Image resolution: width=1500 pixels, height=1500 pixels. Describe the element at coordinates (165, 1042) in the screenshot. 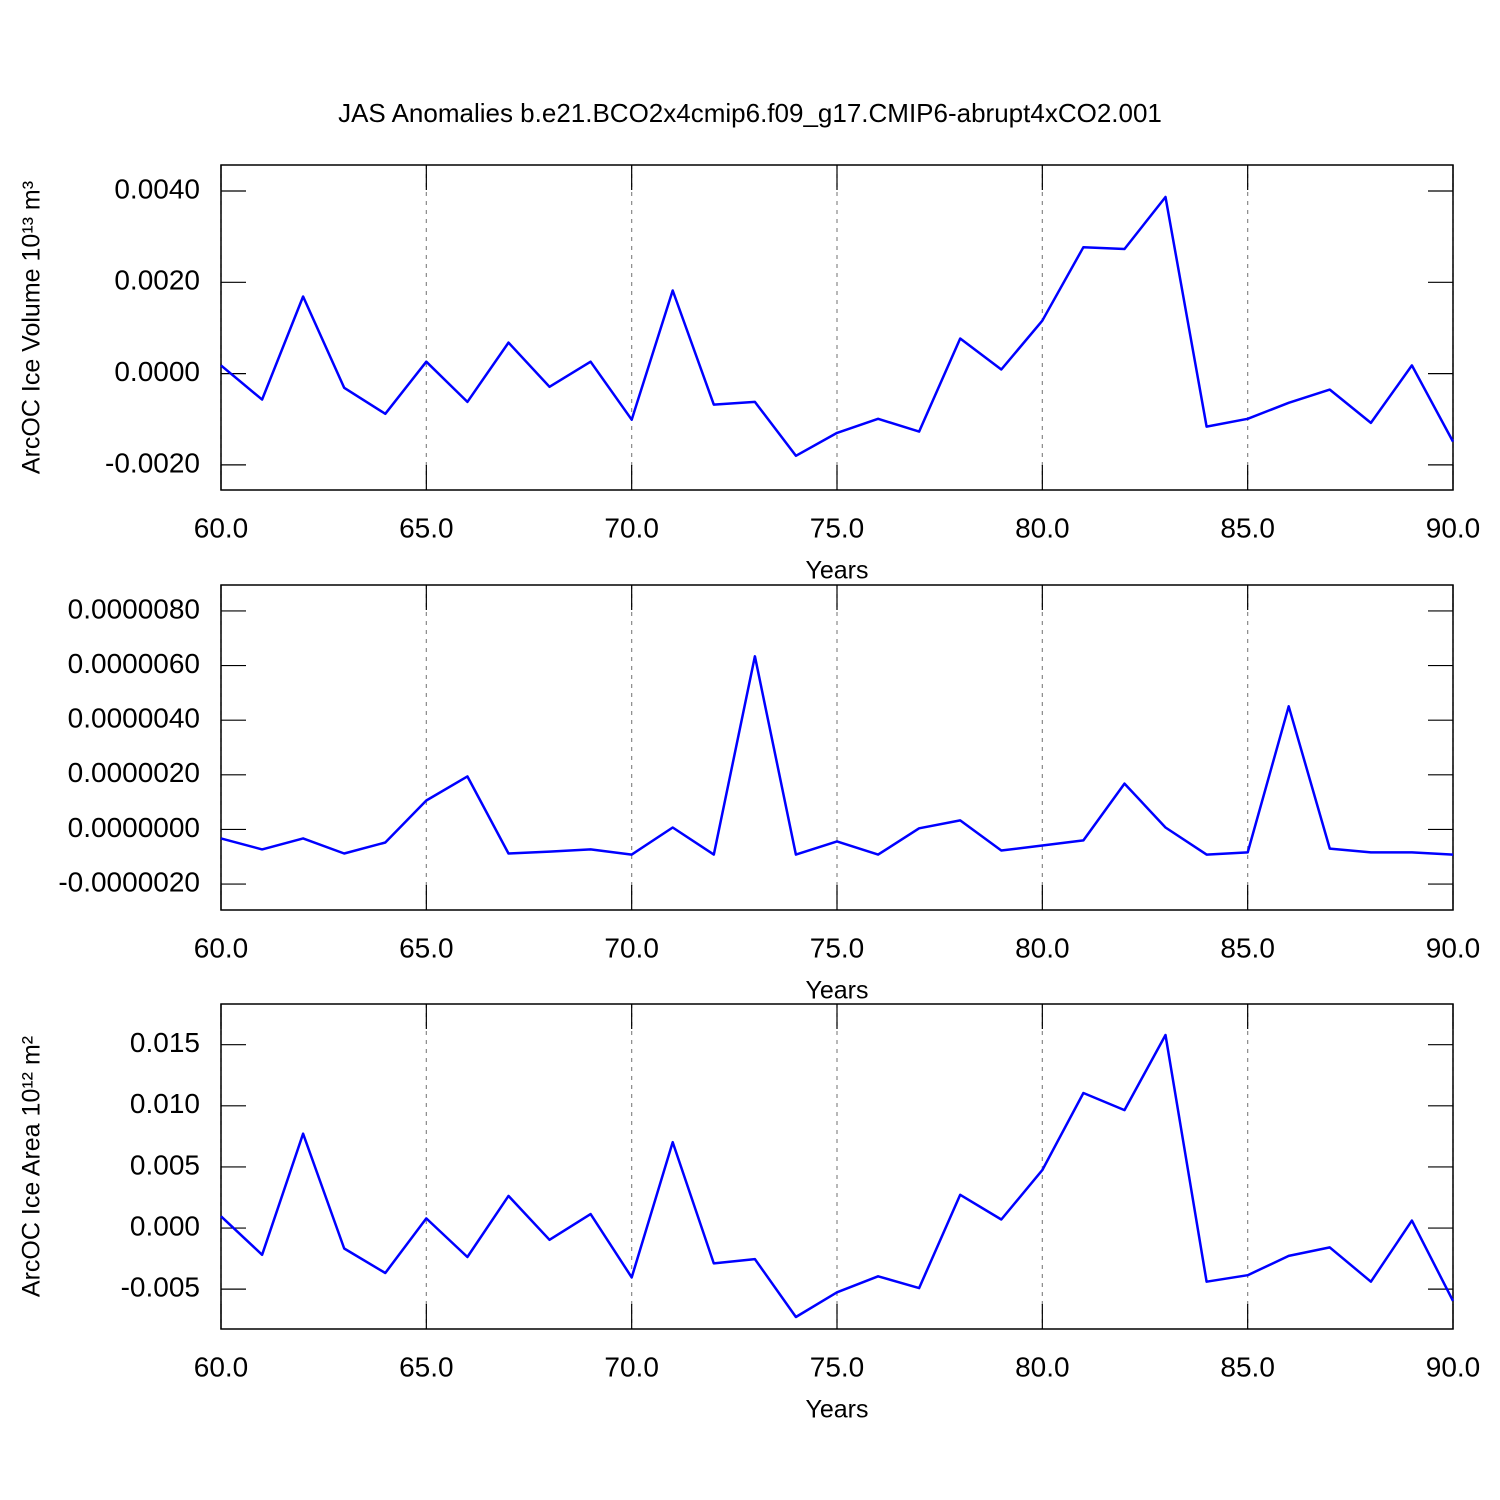

I see `y-tick-label: 0.015` at that location.